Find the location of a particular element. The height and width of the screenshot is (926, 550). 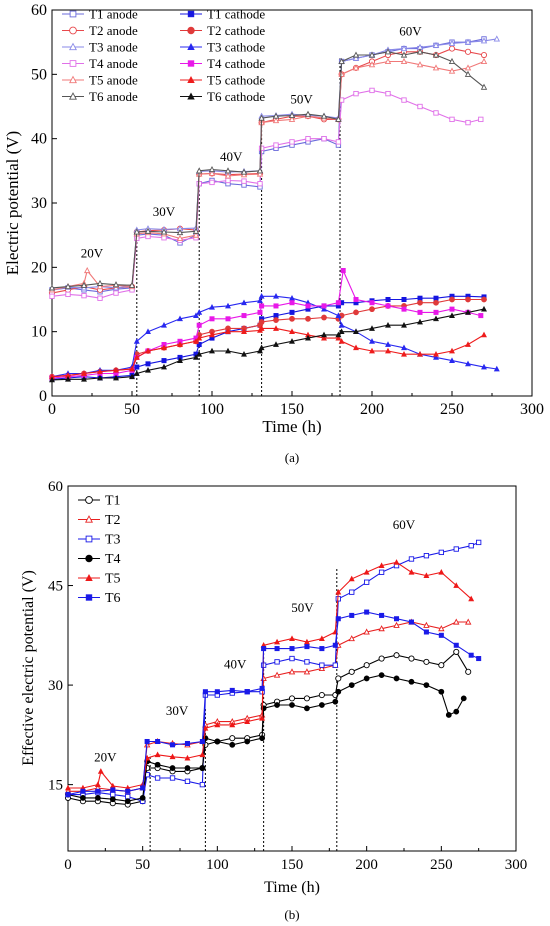

legend-label: T3 anode is located at coordinates (113, 47).